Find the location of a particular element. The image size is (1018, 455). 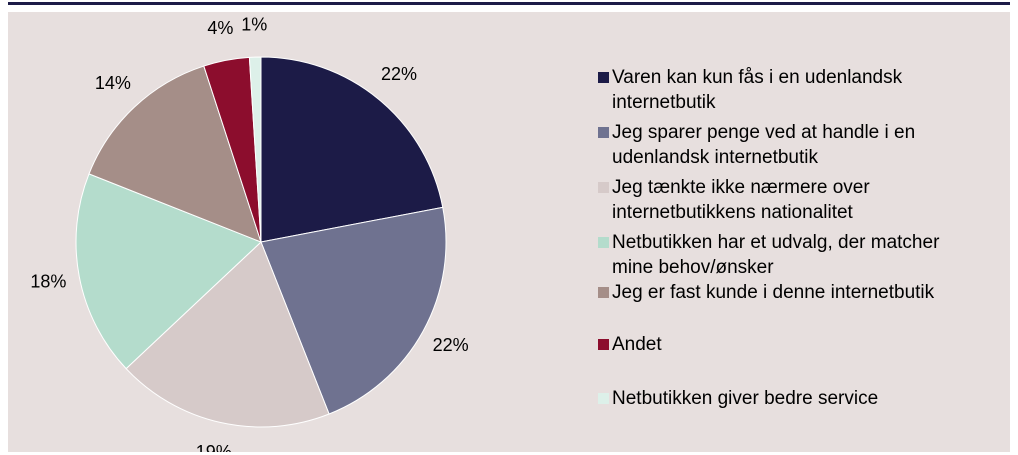

legend-item: Andet is located at coordinates (798, 344).